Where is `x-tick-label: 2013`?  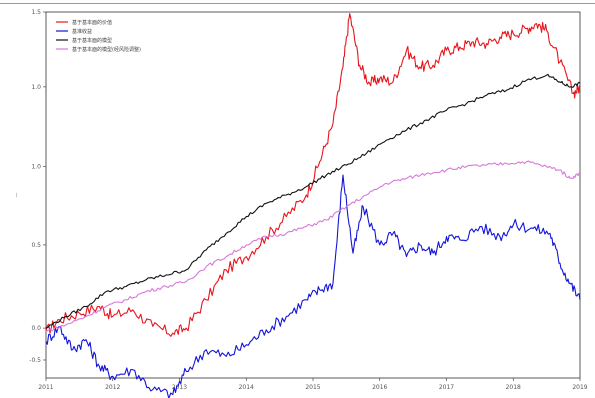 x-tick-label: 2013 is located at coordinates (179, 387).